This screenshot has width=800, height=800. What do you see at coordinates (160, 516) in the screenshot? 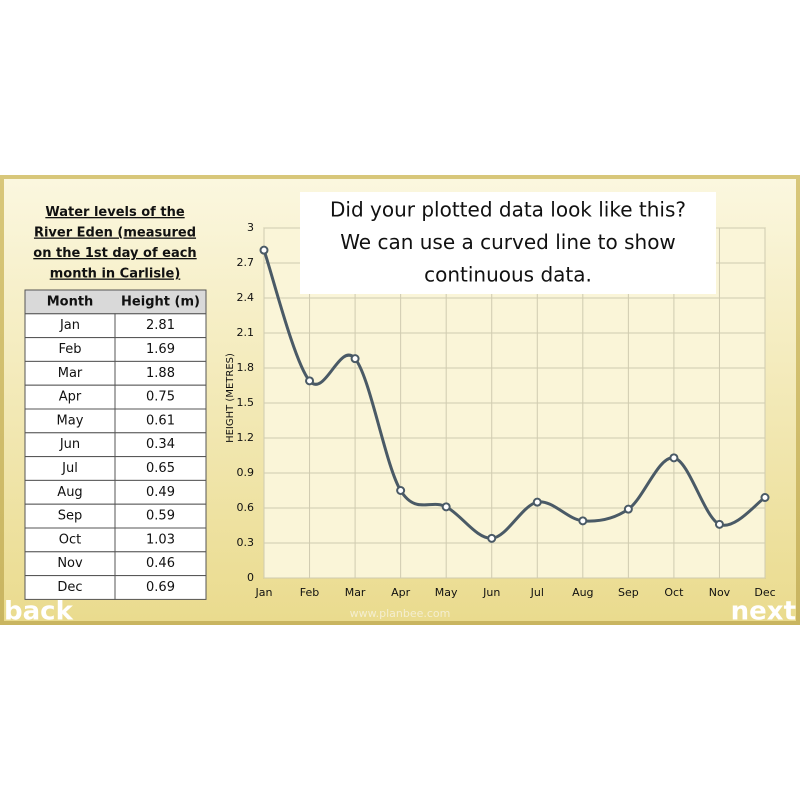
I see `table-value: 0.59` at bounding box center [160, 516].